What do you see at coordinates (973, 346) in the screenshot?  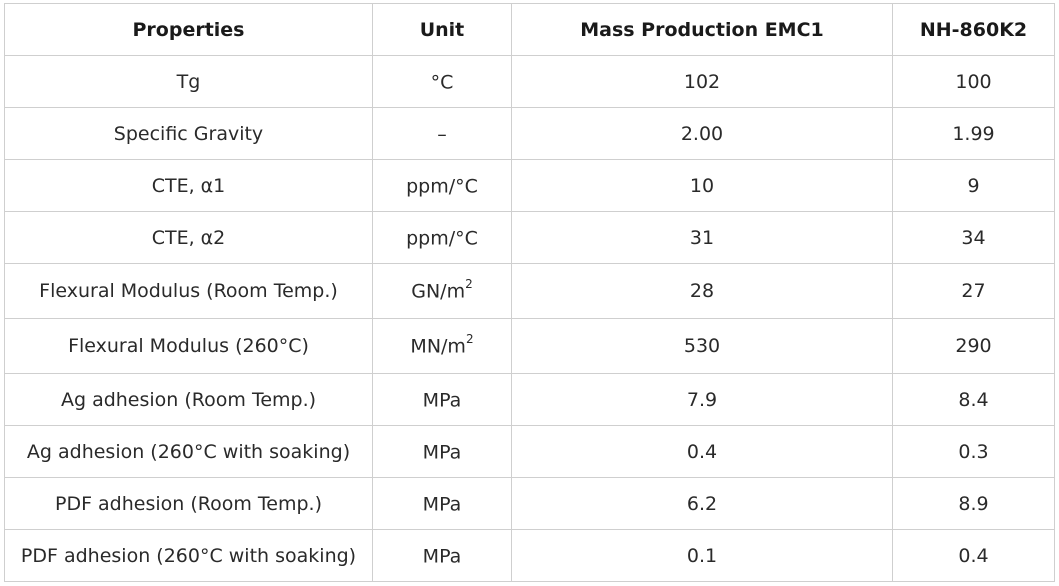 I see `nh860k2-value-cell: 290` at bounding box center [973, 346].